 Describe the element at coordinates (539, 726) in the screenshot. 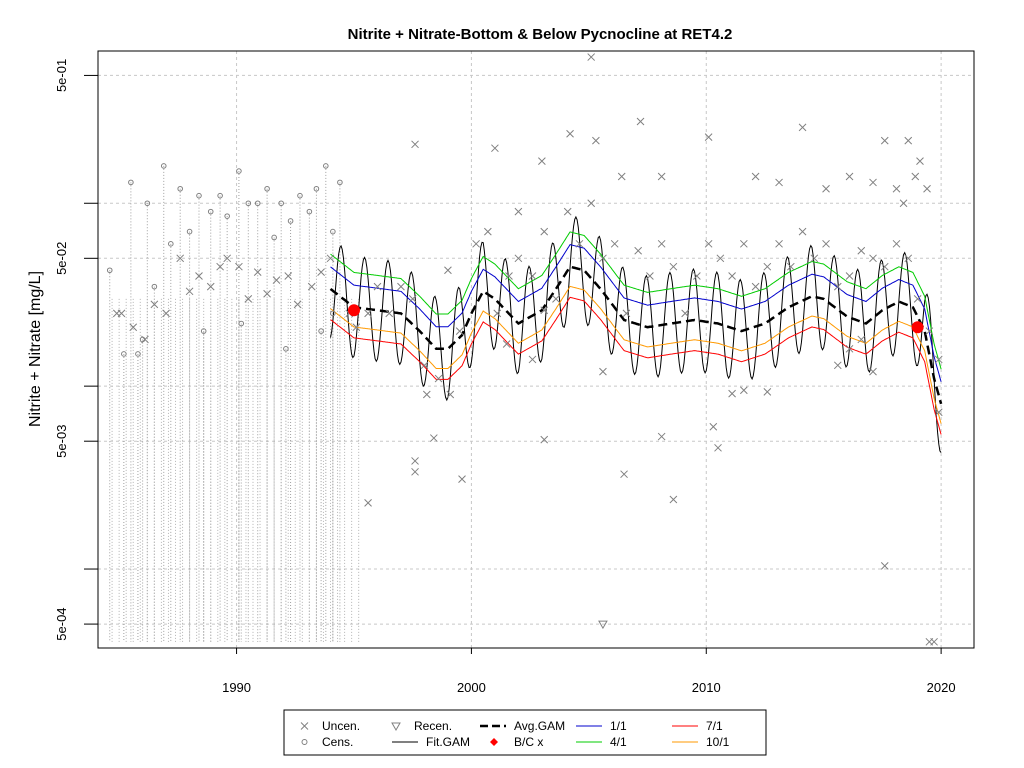

I see `legend-label: Avg.GAM` at that location.